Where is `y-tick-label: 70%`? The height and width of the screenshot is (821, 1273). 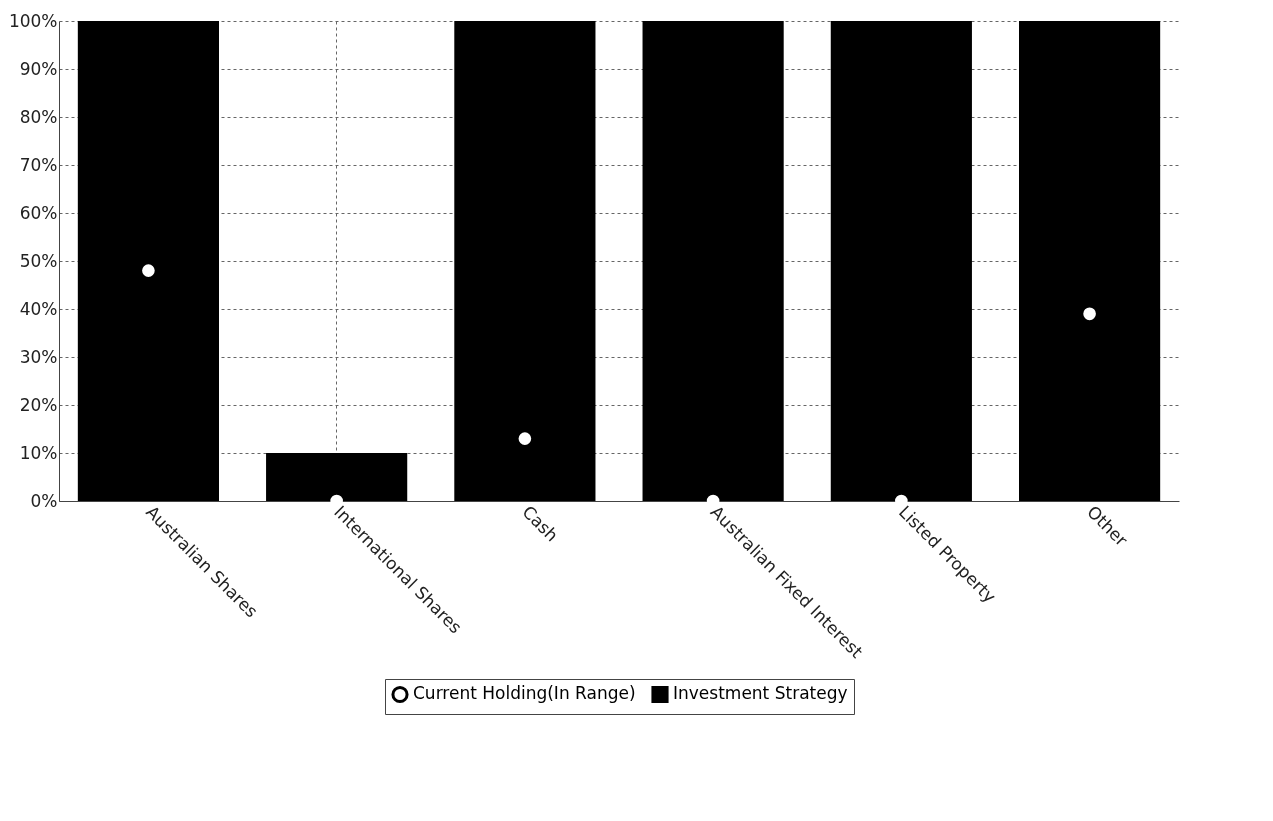
y-tick-label: 70% is located at coordinates (38, 164).